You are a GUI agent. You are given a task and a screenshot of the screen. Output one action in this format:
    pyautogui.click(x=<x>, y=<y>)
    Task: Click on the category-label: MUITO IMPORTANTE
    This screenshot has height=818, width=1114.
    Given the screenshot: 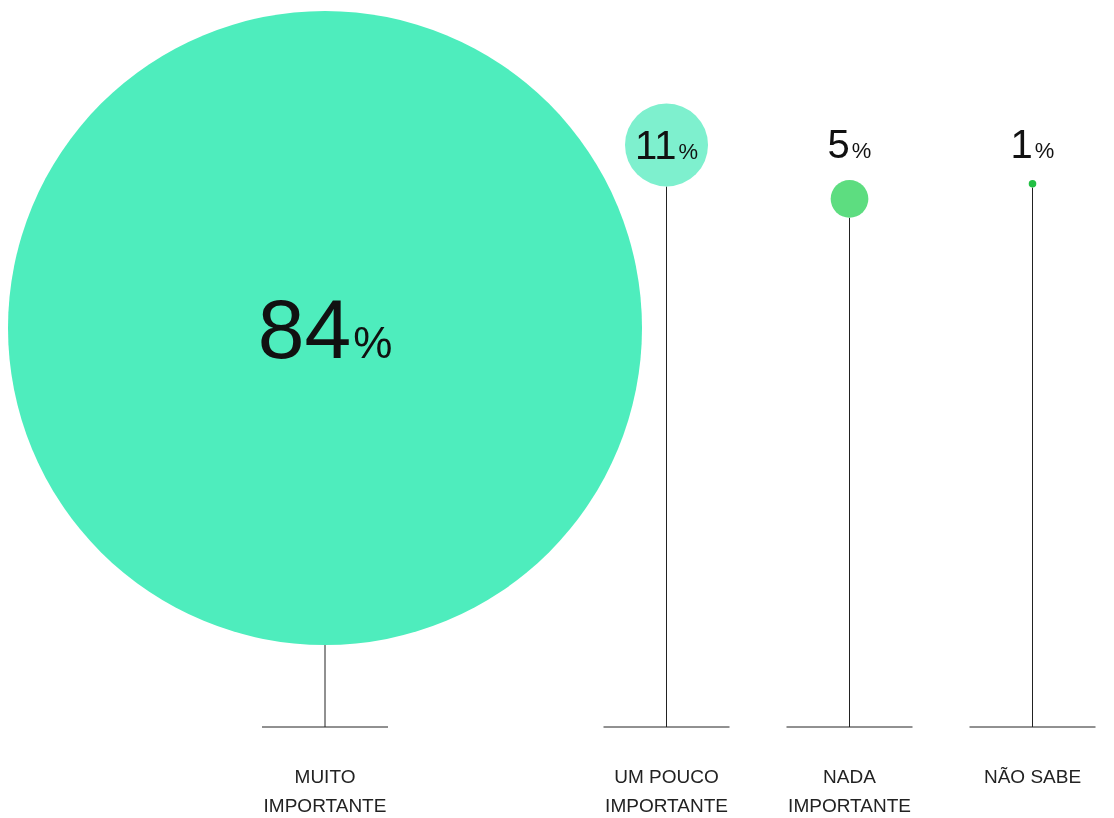 What is the action you would take?
    pyautogui.click(x=325, y=791)
    